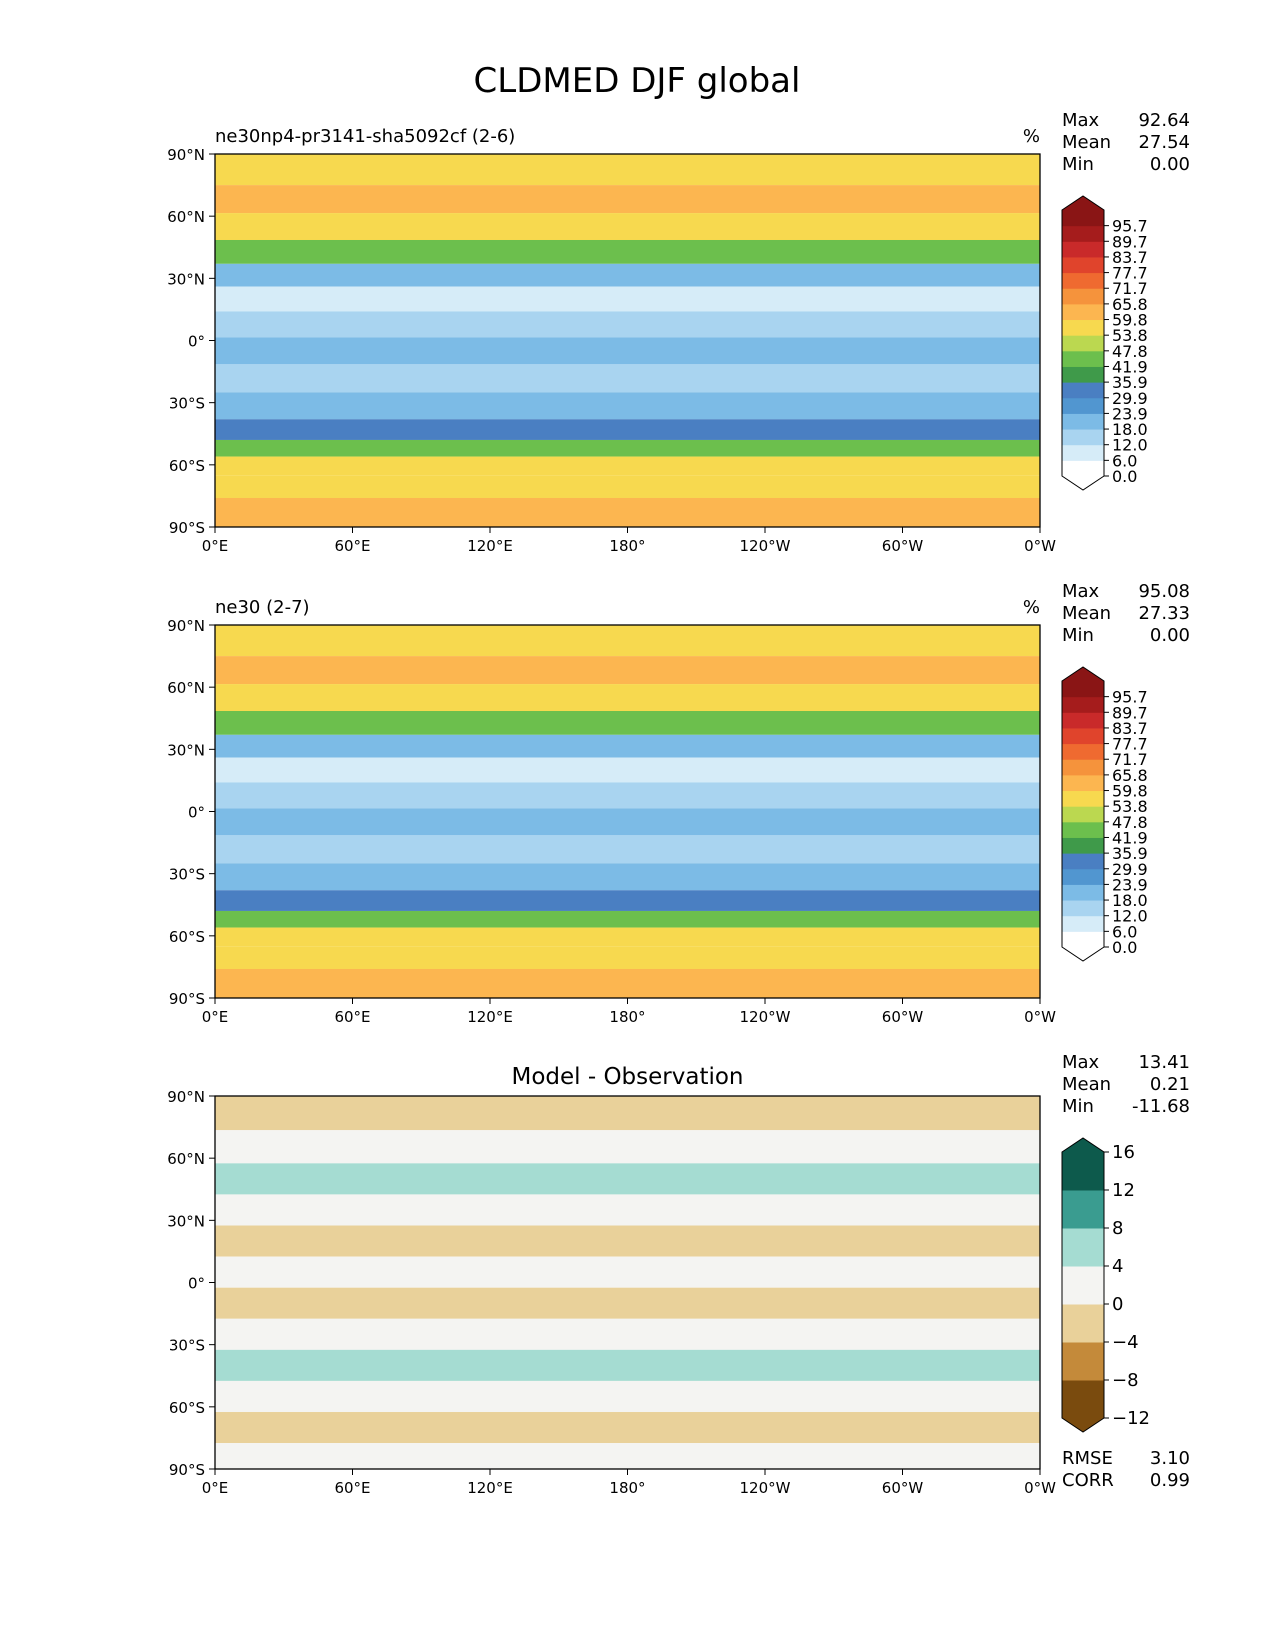 Image resolution: width=1275 pixels, height=1650 pixels. Describe the element at coordinates (187, 875) in the screenshot. I see `lat-tick-label: 30°S` at that location.